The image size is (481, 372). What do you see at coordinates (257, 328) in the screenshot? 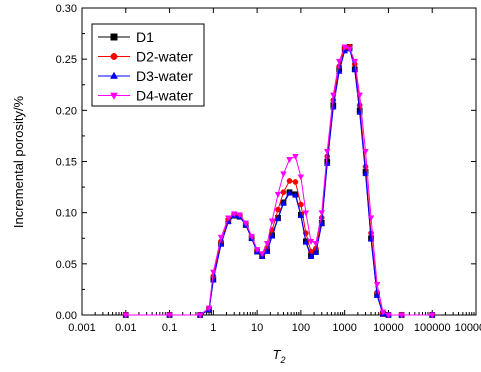
I see `x-tick-label: 10` at bounding box center [257, 328].